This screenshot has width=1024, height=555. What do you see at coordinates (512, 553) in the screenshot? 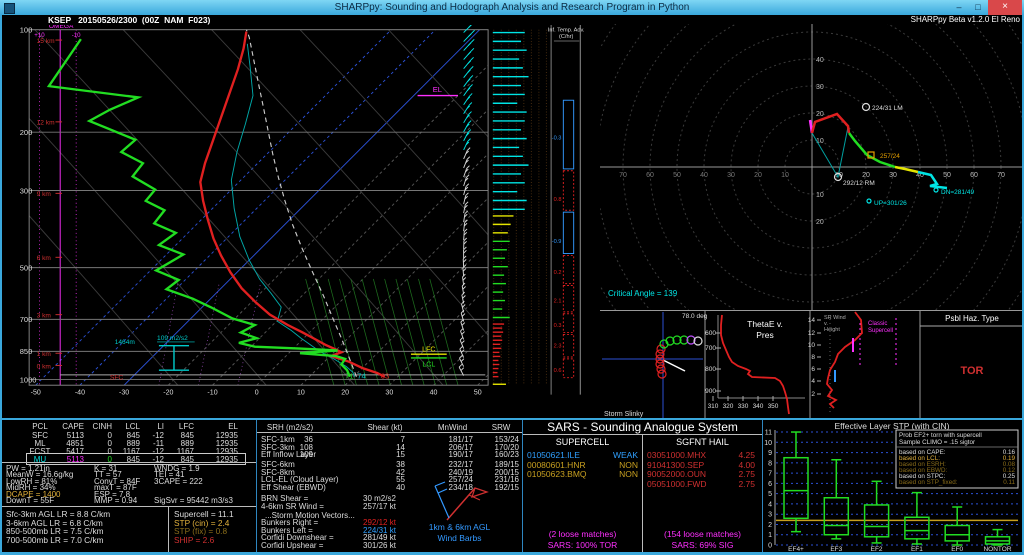
I see `window-frame-bottom` at bounding box center [512, 553].